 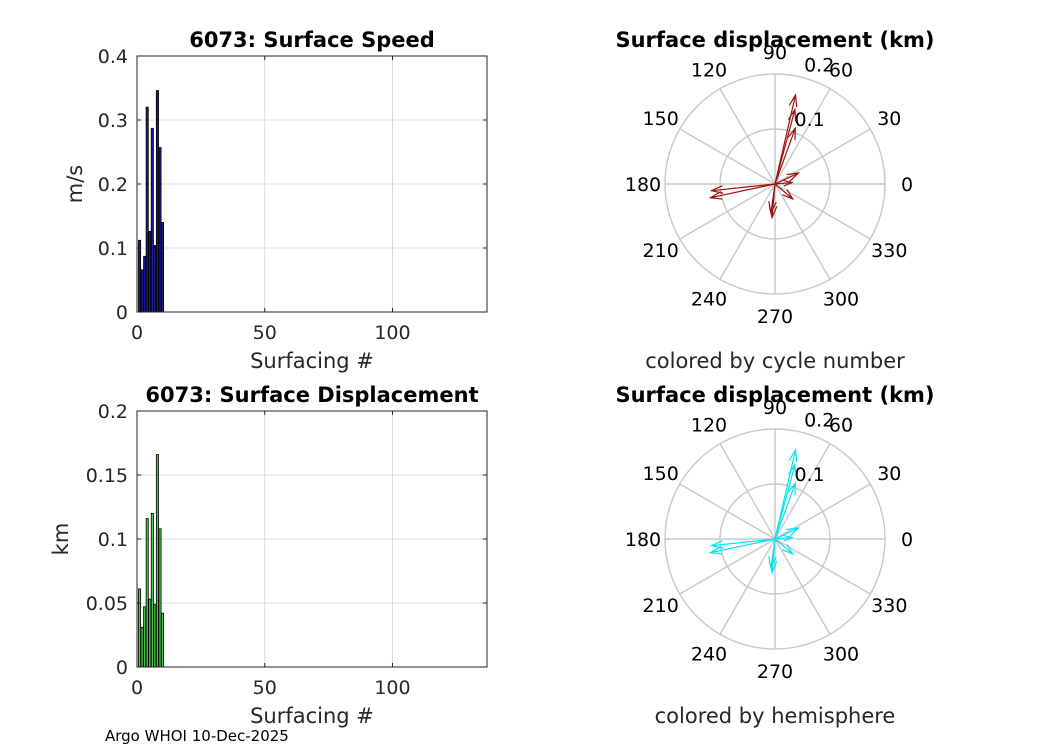 I want to click on polar1-angle-label: 330, so click(x=889, y=251).